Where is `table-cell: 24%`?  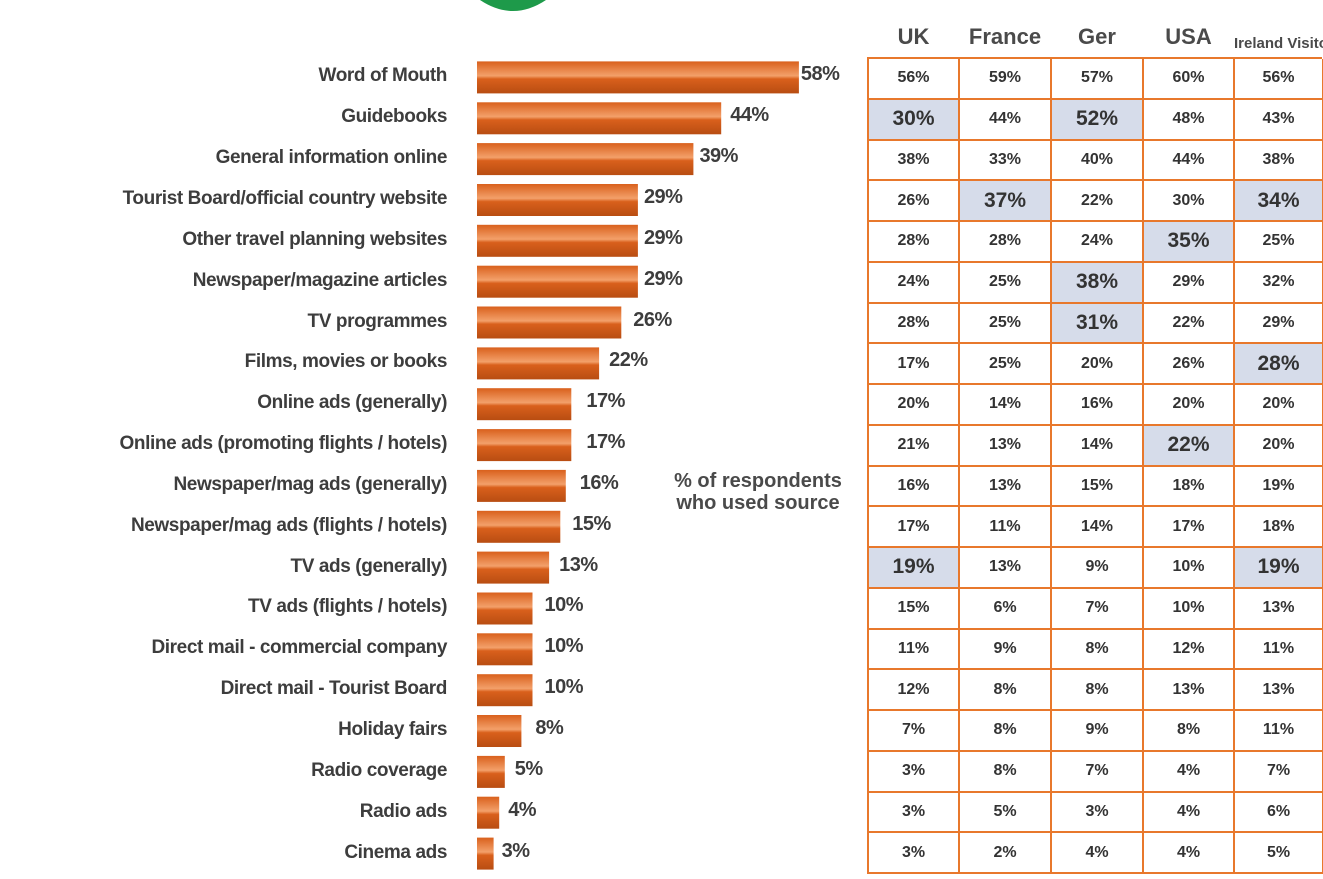
table-cell: 24% is located at coordinates (914, 283).